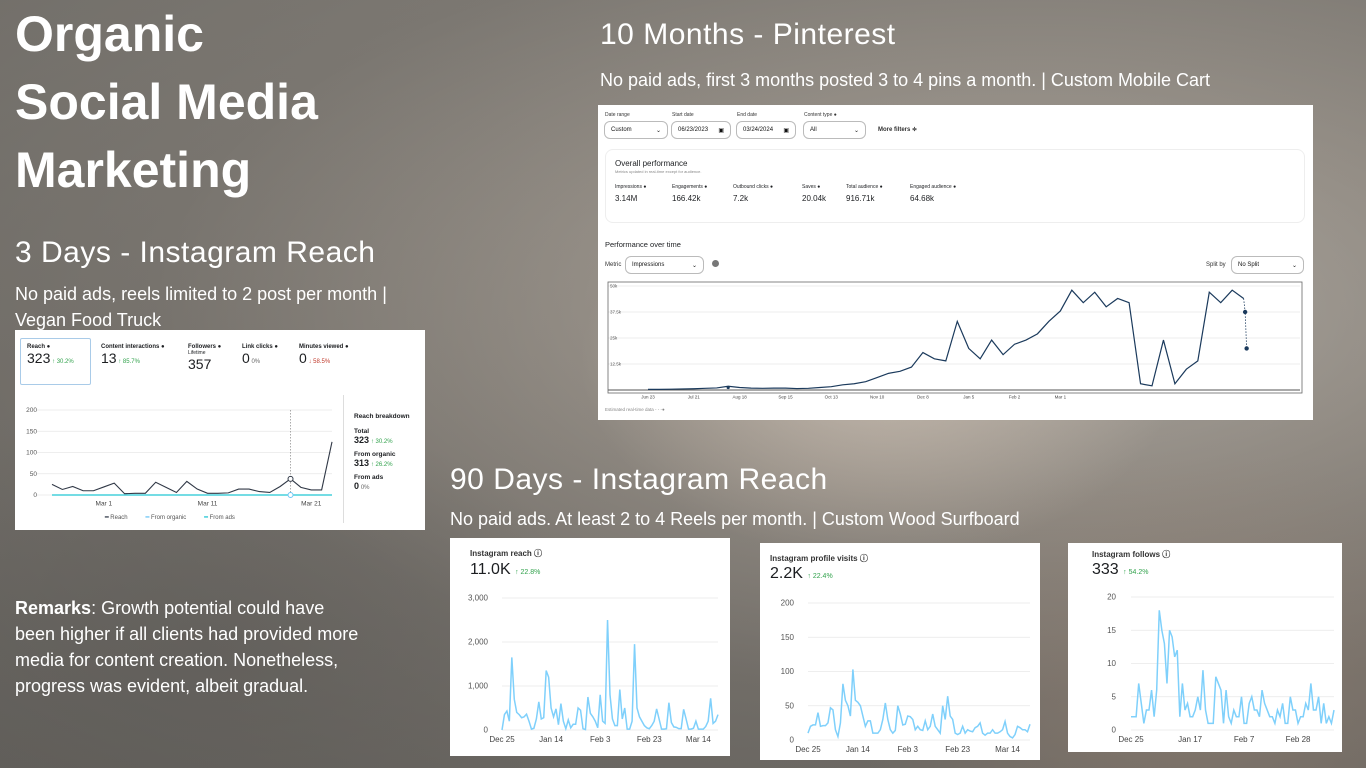 This screenshot has width=1366, height=768. Describe the element at coordinates (877, 397) in the screenshot. I see `x-tick-label: Nov 10` at that location.